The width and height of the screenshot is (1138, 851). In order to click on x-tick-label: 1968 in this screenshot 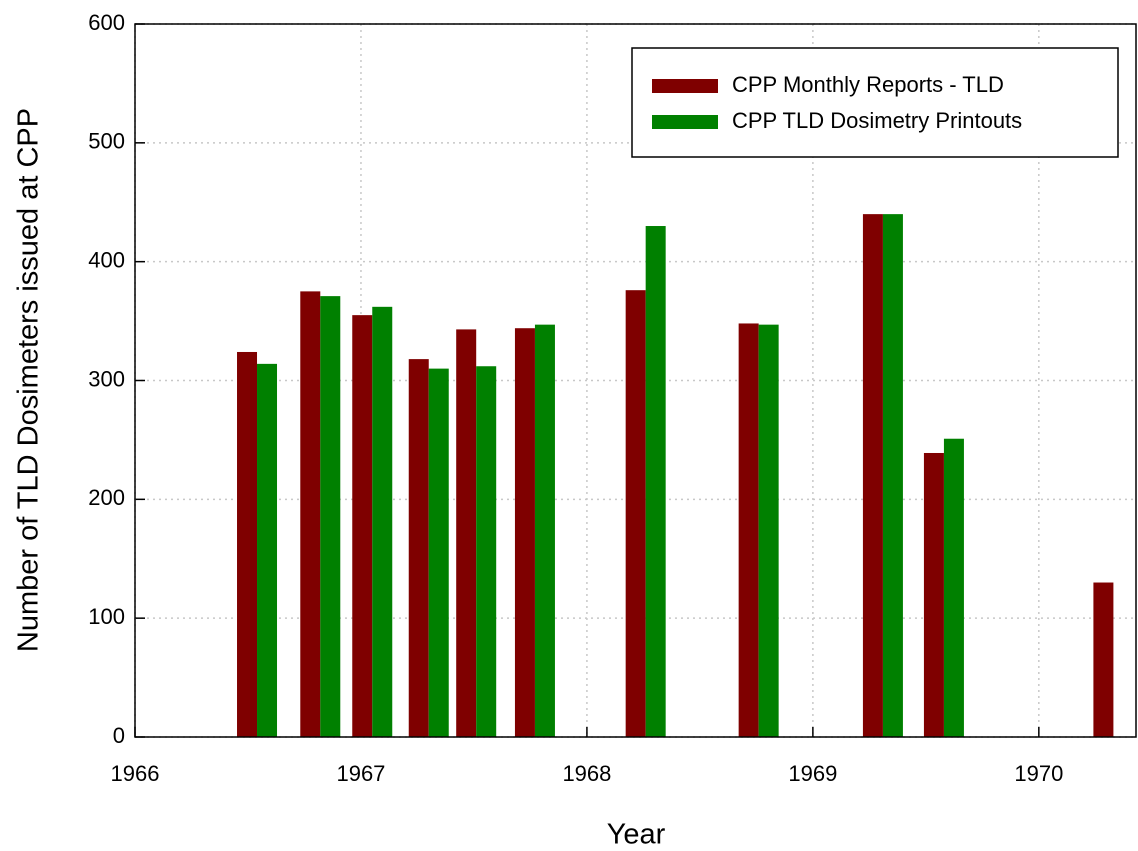, I will do `click(586, 773)`.